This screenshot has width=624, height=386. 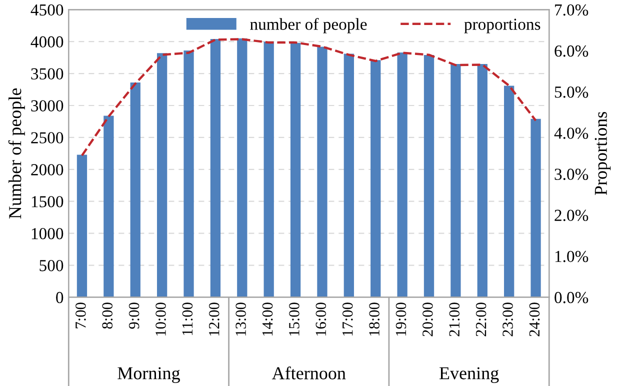 What do you see at coordinates (571, 216) in the screenshot?
I see `y2-tick-label: 2.0%` at bounding box center [571, 216].